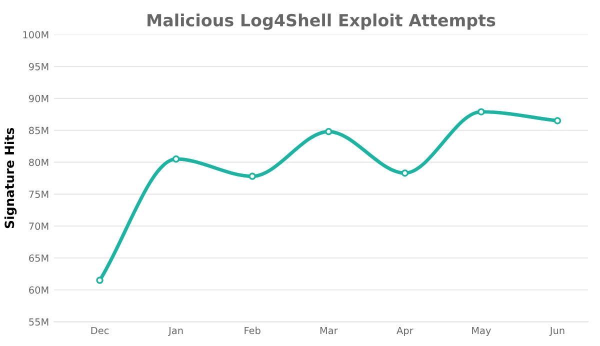 Image resolution: width=600 pixels, height=346 pixels. What do you see at coordinates (556, 331) in the screenshot?
I see `x-tick-label: Jun` at bounding box center [556, 331].